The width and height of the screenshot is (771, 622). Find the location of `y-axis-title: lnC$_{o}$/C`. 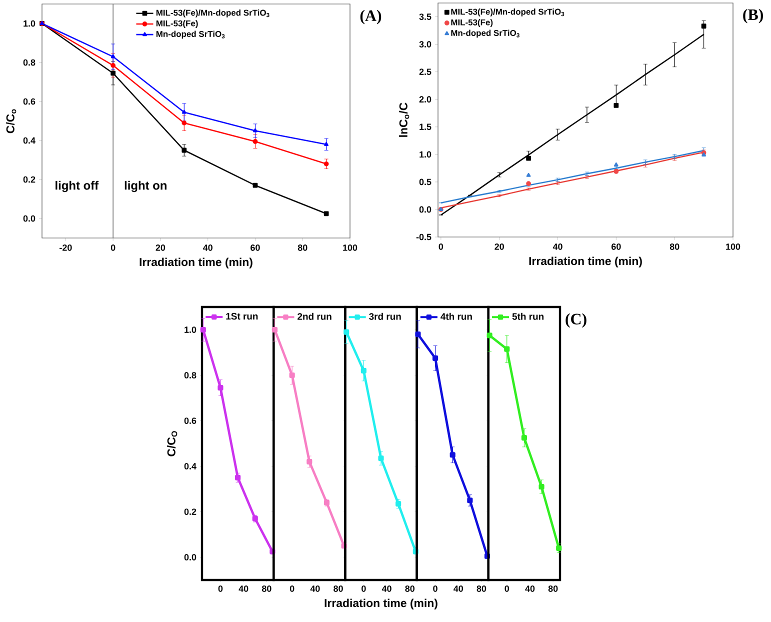

y-axis-title: lnC$_{o}$/C is located at coordinates (404, 119).